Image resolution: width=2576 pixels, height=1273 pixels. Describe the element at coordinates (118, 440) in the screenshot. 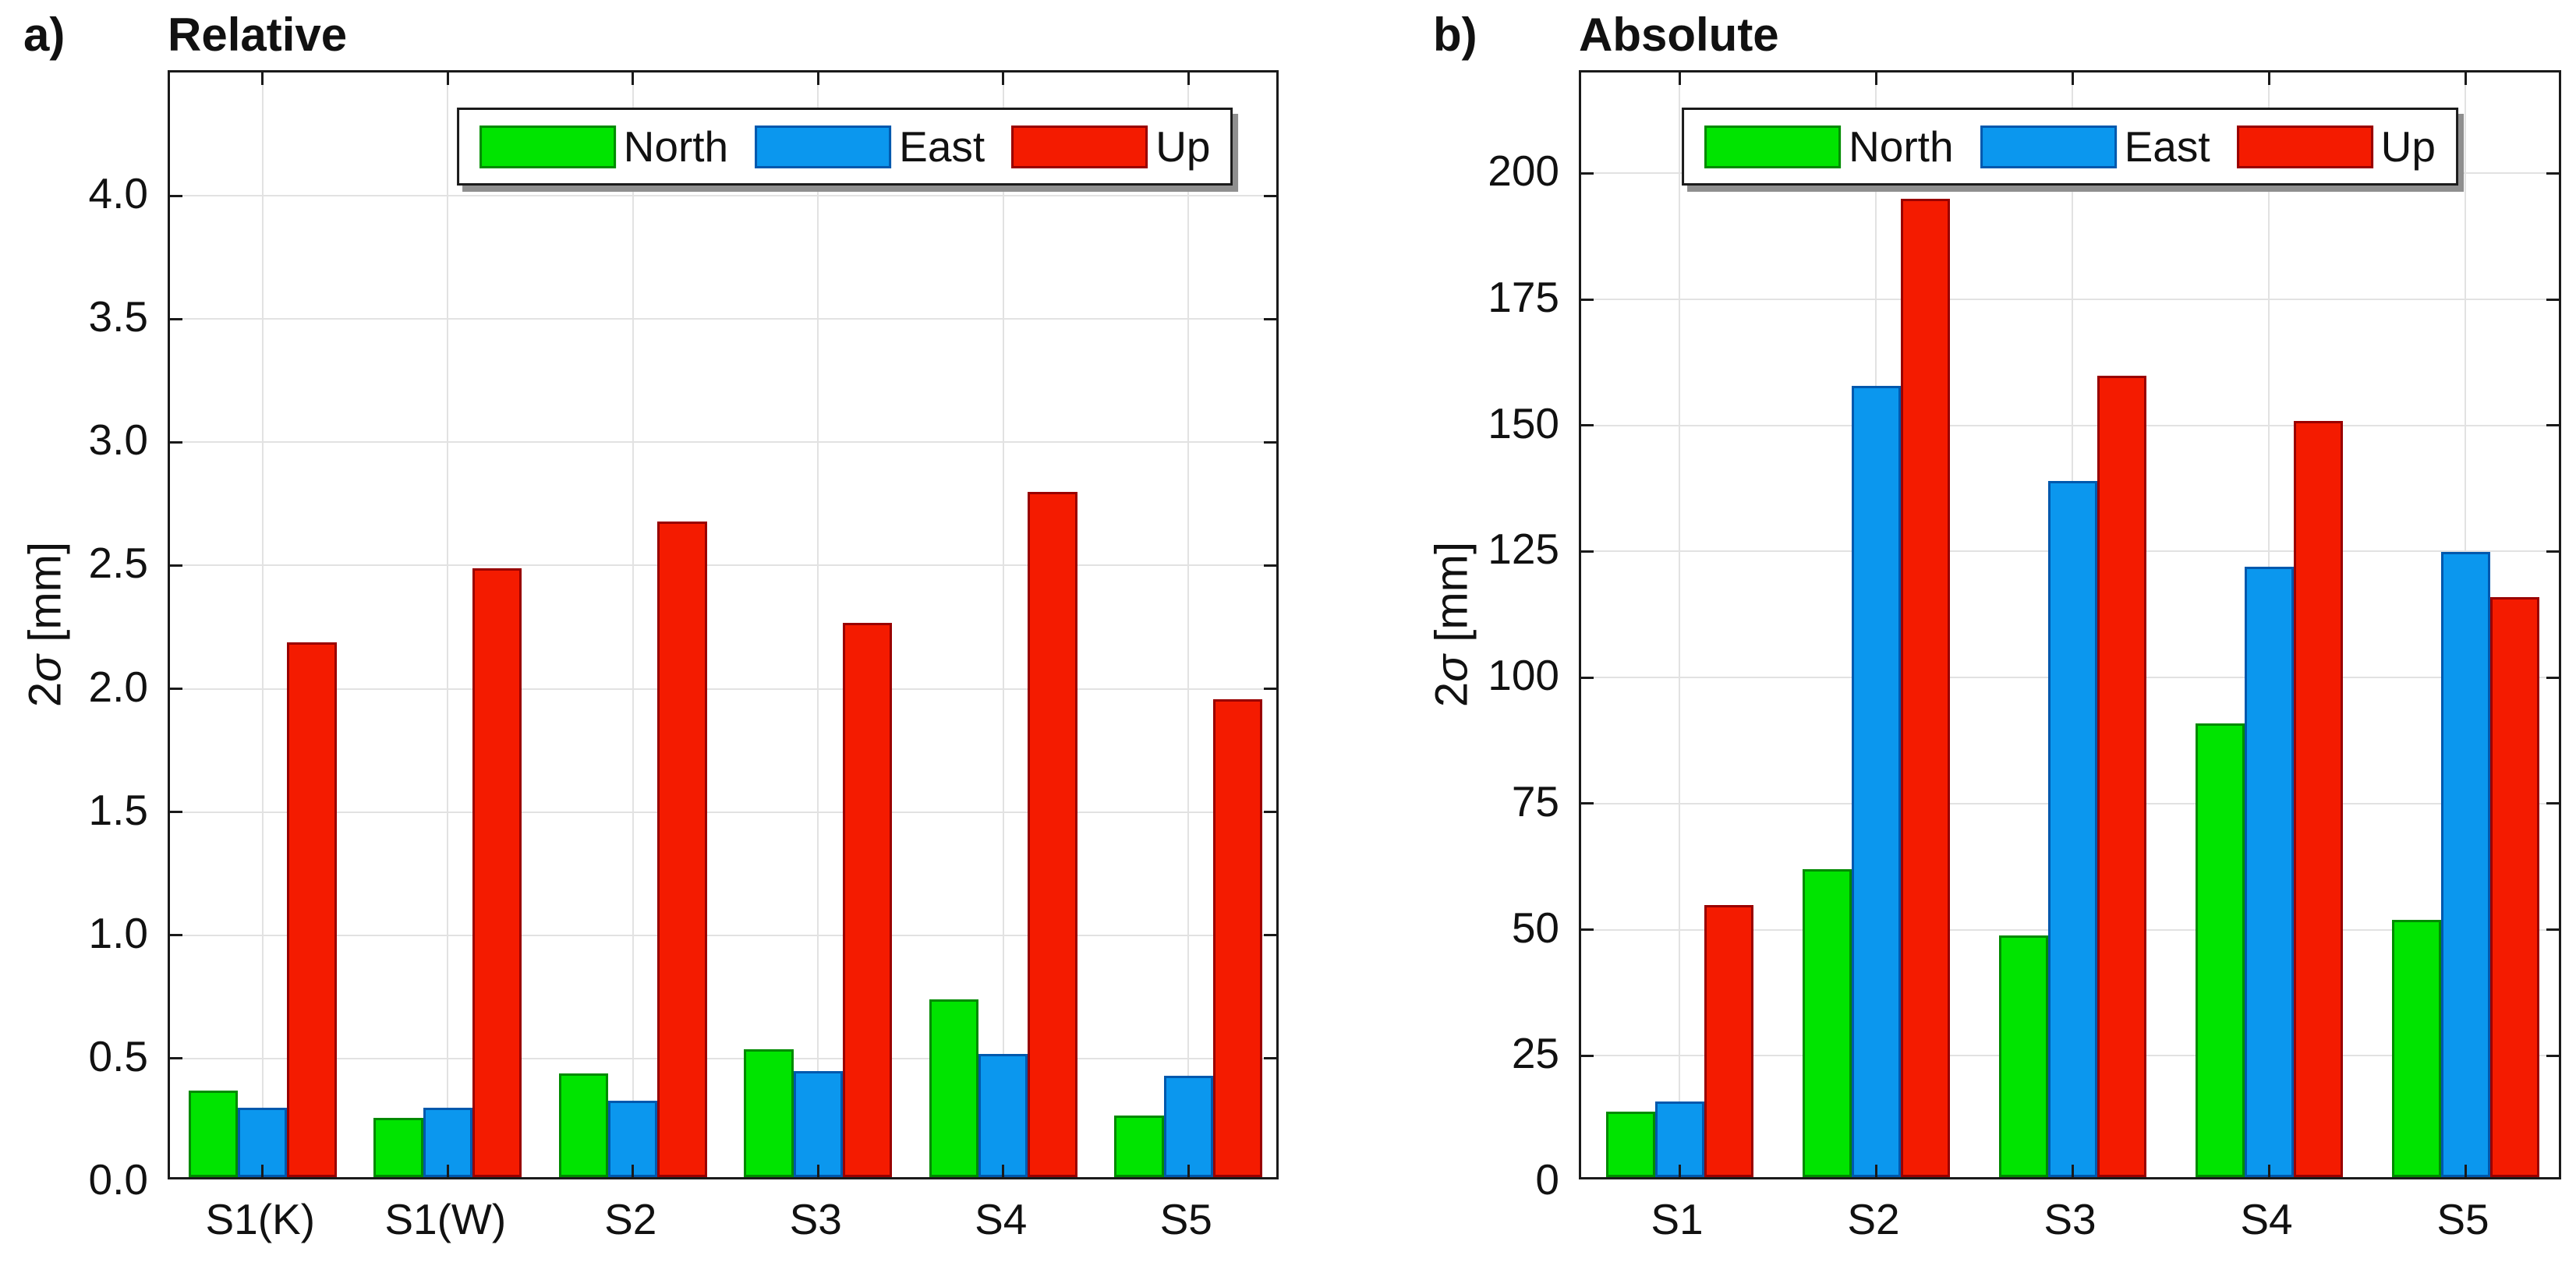

I see `y-tick-label: 3.0` at that location.